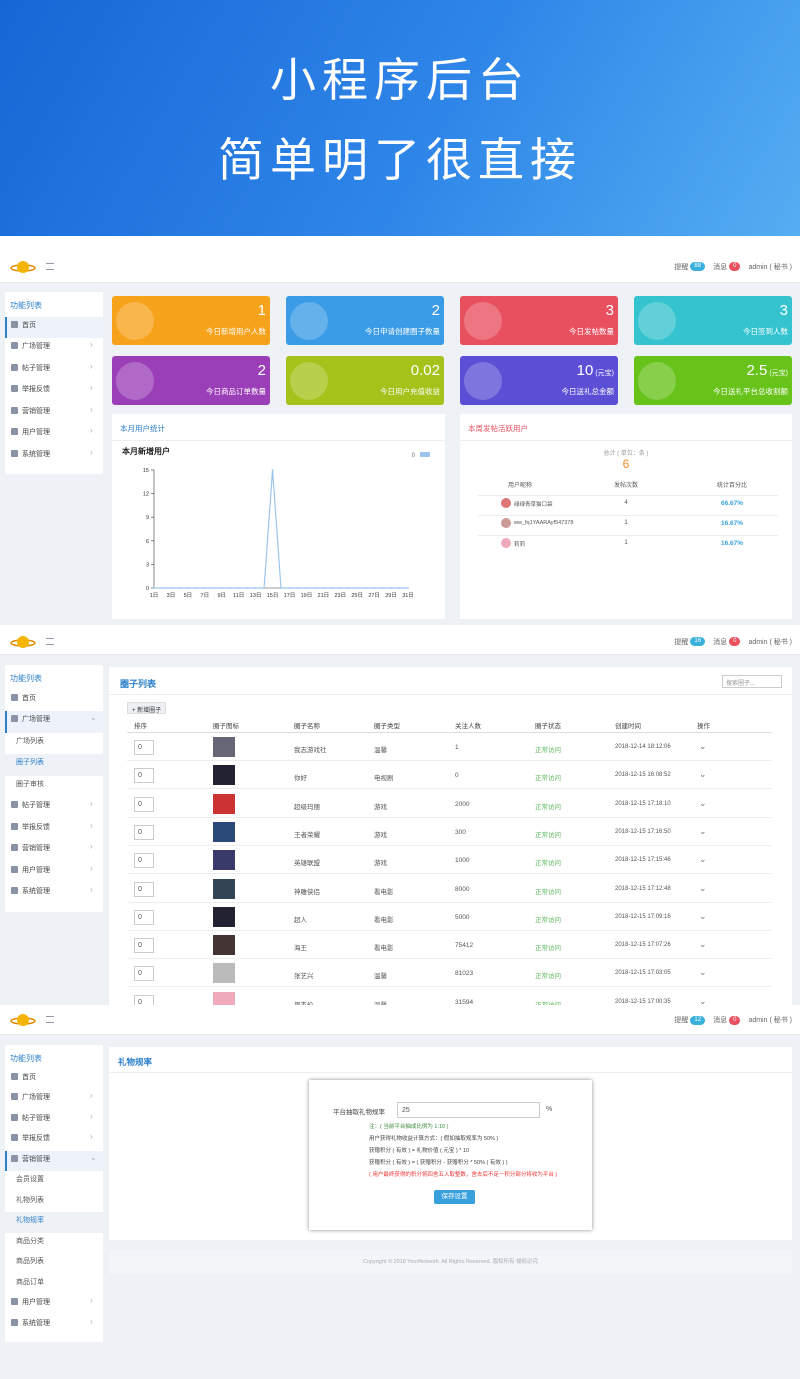 Image resolution: width=800 pixels, height=1379 pixels. Describe the element at coordinates (30, 784) in the screenshot. I see `submenu-item: 圈子审核` at that location.